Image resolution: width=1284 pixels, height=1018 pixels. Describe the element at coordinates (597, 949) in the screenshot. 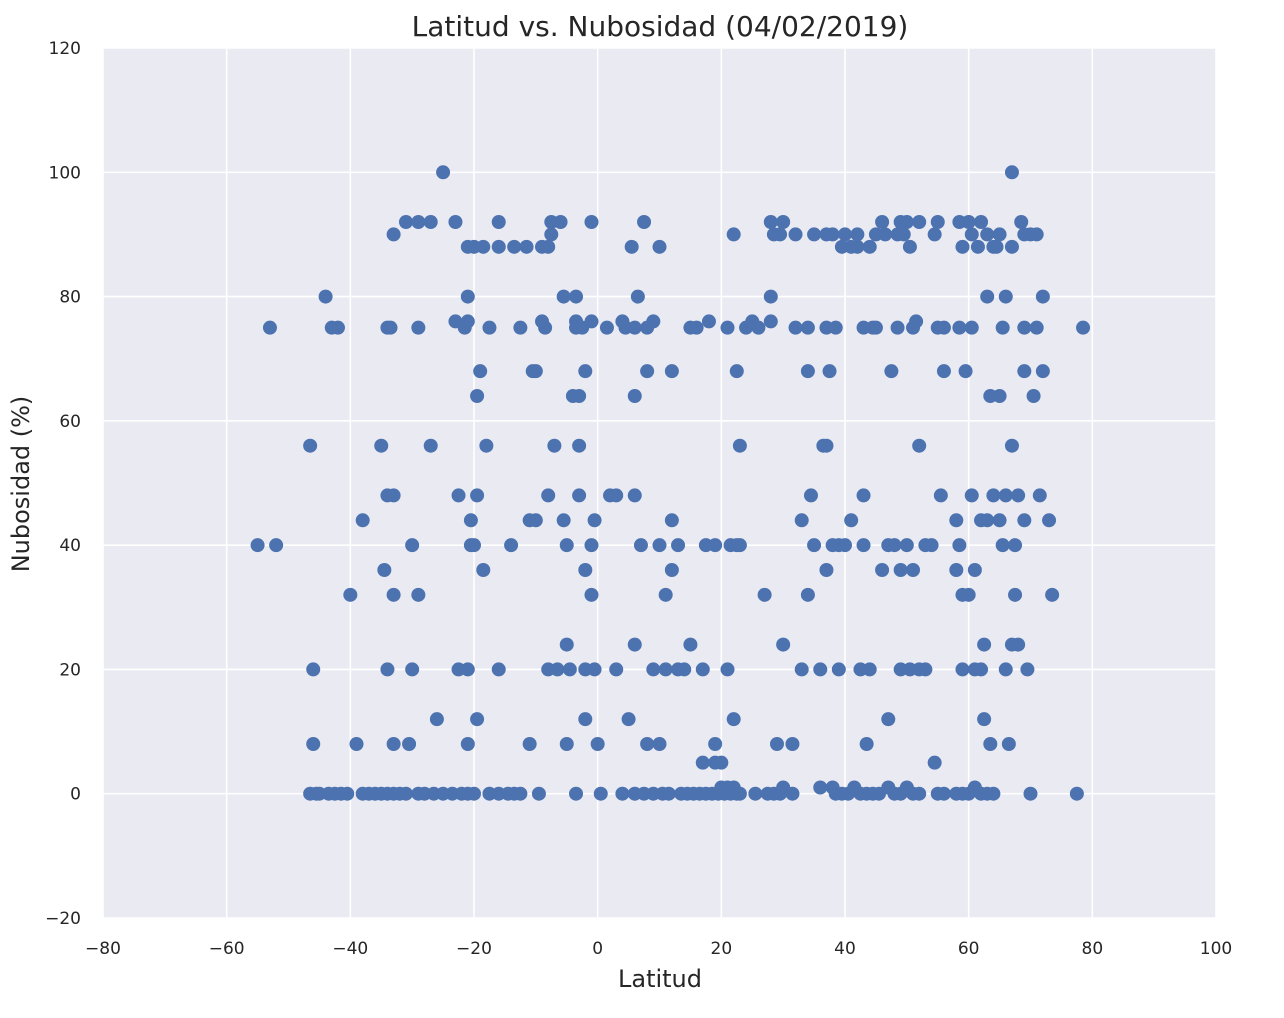

I see `x-tick-label: 0` at that location.